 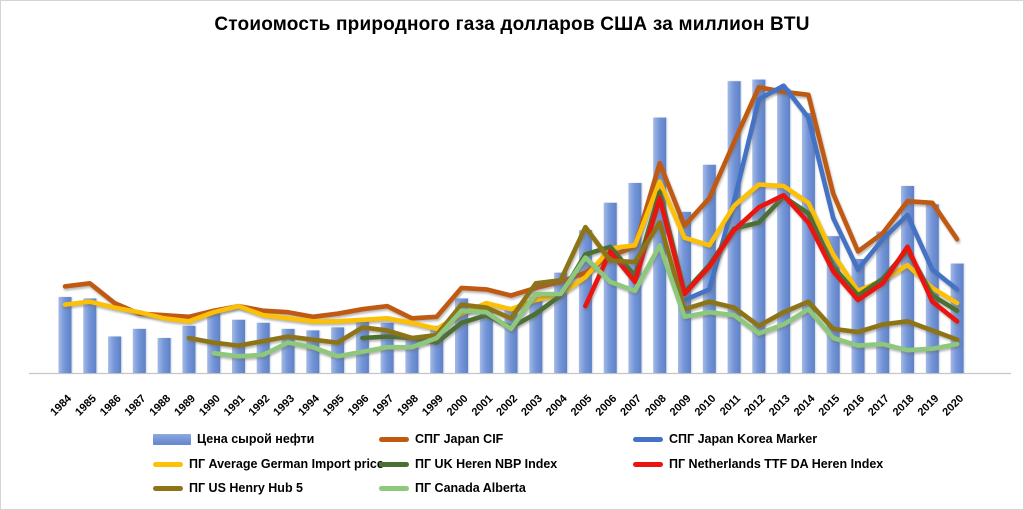 I want to click on legend-item-1: СПГ Japan CIF, so click(x=441, y=439).